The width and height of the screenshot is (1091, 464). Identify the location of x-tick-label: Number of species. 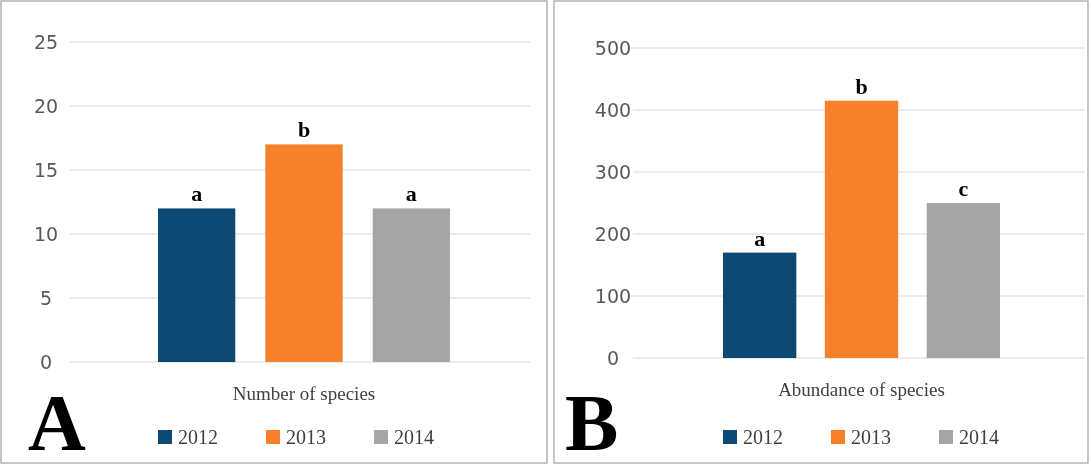
(304, 393).